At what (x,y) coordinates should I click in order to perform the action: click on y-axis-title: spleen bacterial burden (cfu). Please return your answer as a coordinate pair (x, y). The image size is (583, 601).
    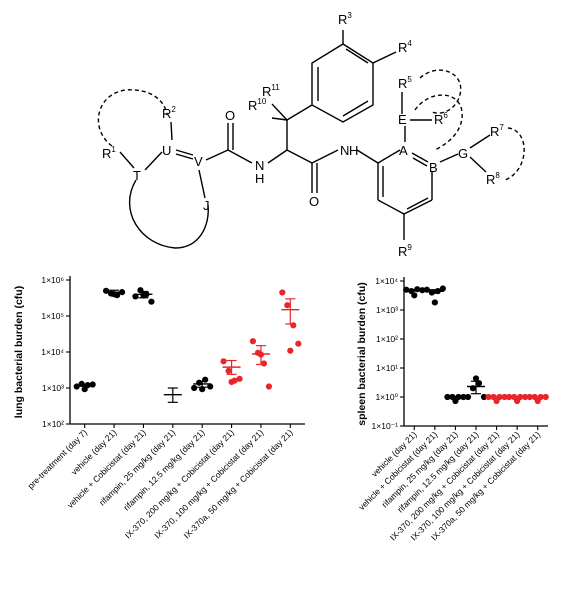
    Looking at the image, I should click on (362, 354).